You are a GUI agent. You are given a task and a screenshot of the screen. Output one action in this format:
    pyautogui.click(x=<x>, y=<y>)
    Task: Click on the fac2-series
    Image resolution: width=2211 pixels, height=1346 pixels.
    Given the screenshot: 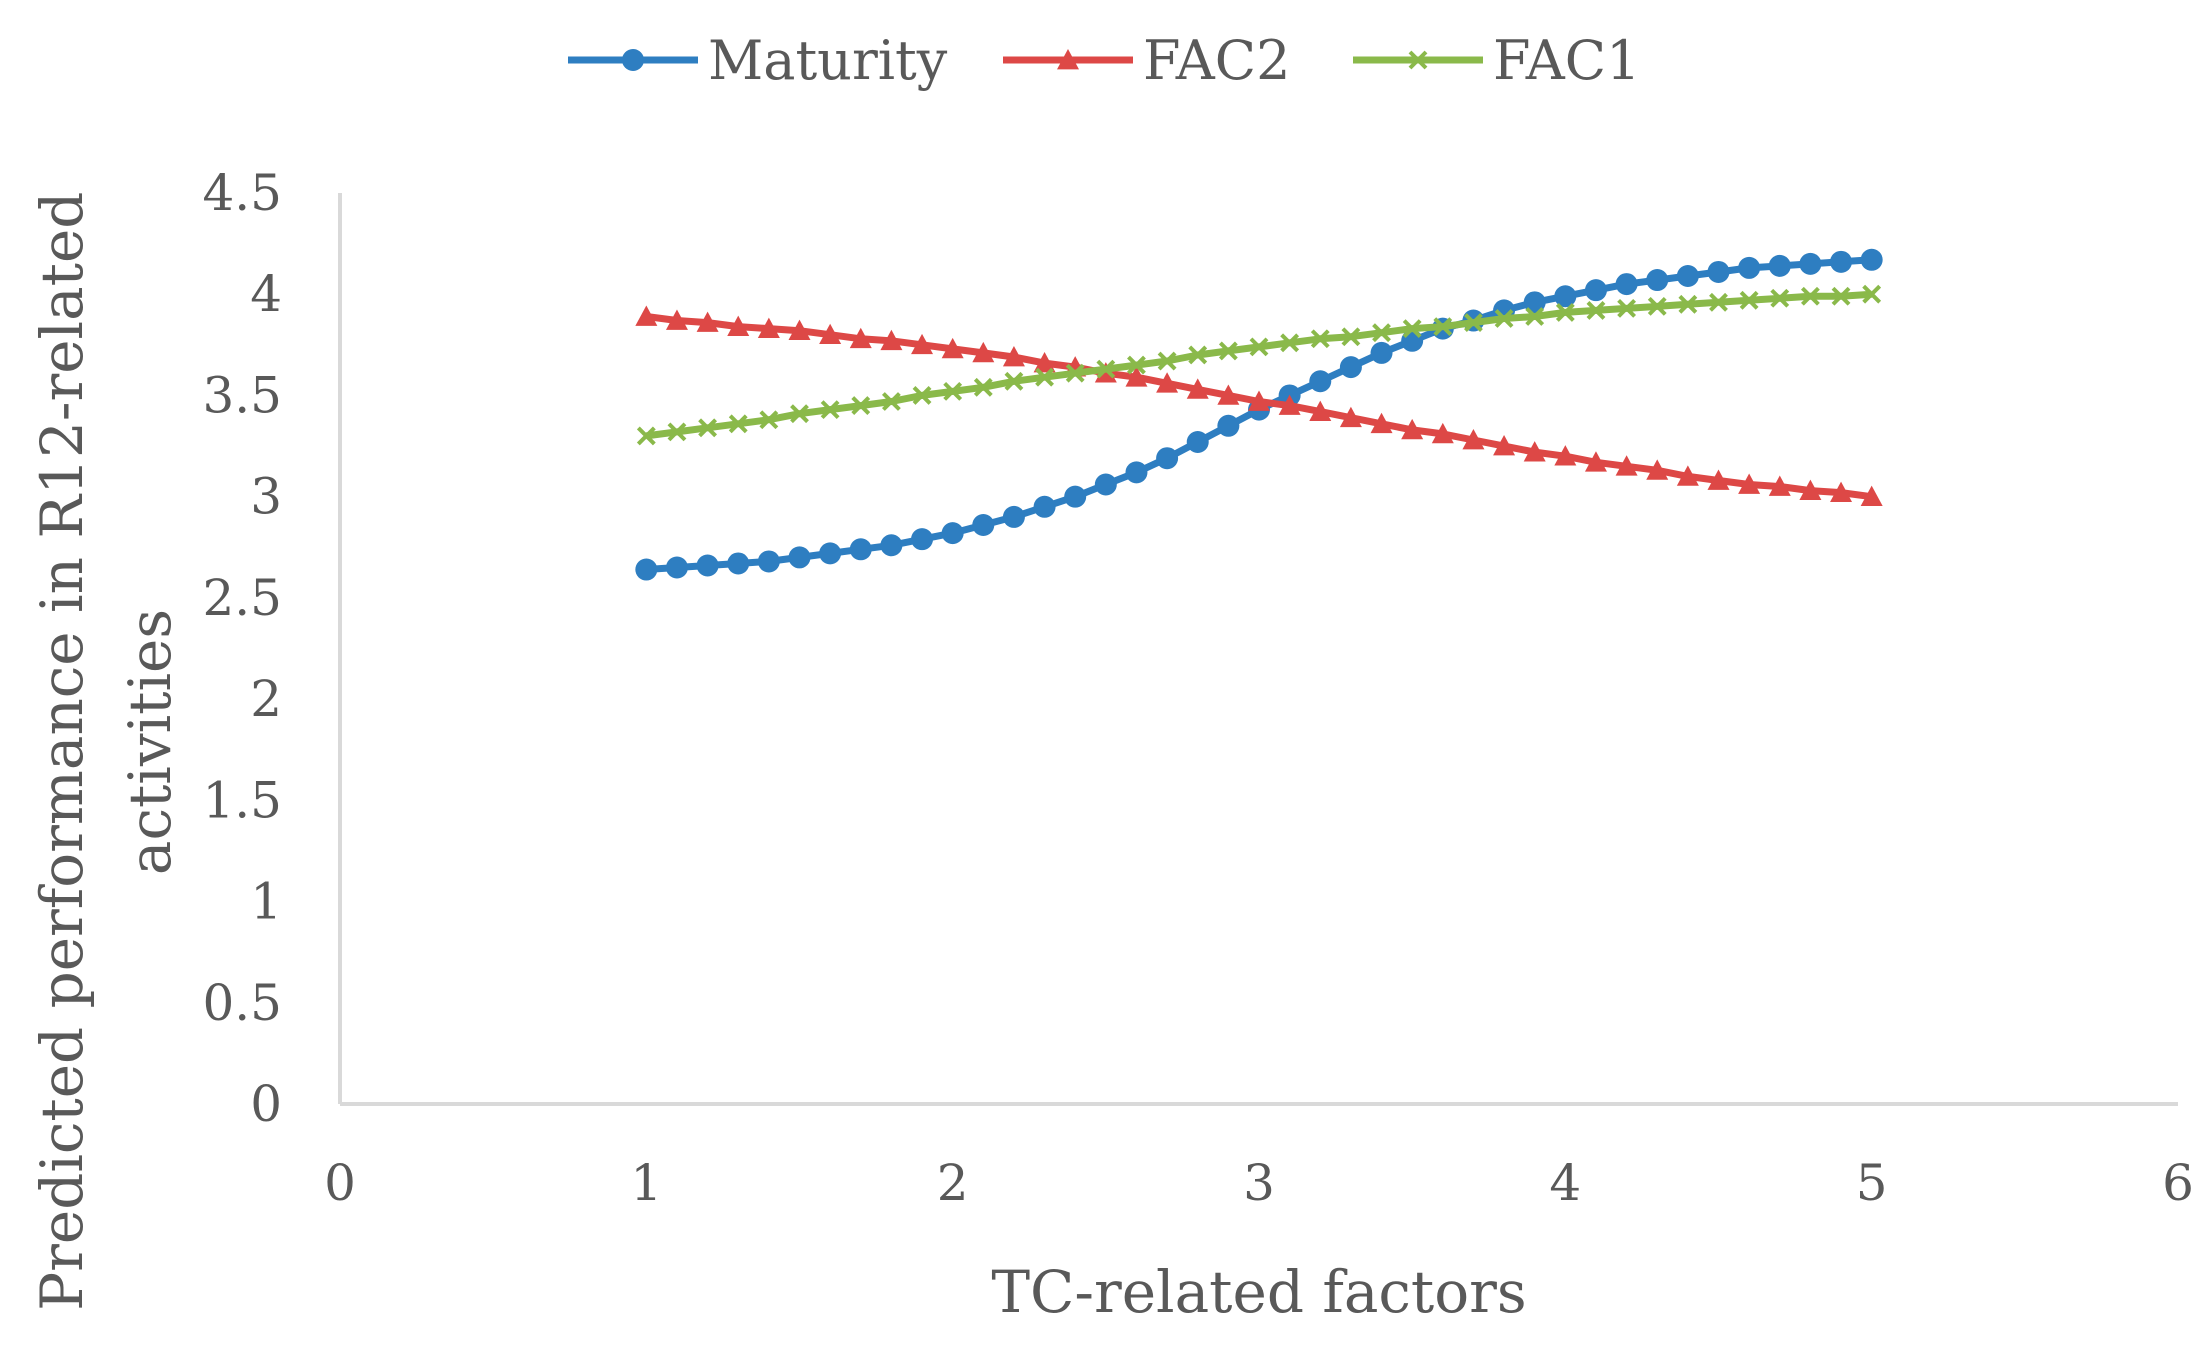 What is the action you would take?
    pyautogui.click(x=1259, y=406)
    